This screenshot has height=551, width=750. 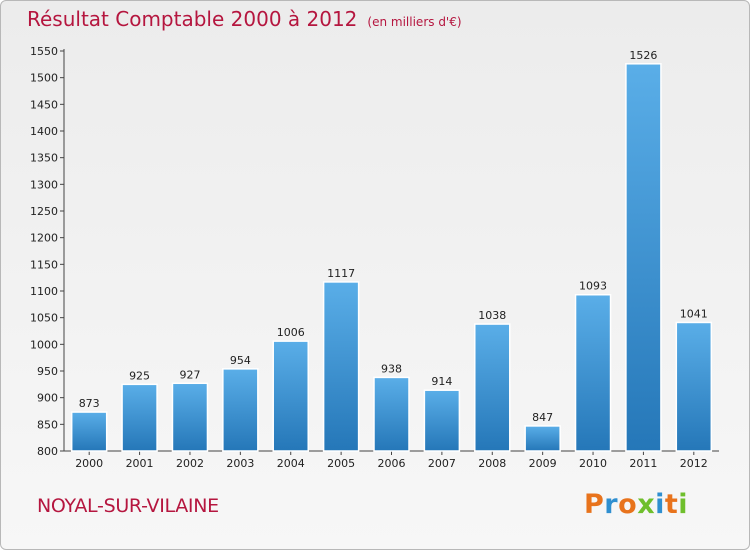 I want to click on x-tick-label: 2001, so click(x=140, y=463).